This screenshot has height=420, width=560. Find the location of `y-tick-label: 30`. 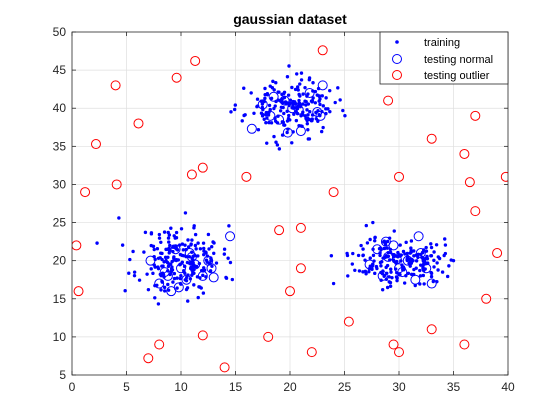

y-tick-label: 30 is located at coordinates (60, 184).